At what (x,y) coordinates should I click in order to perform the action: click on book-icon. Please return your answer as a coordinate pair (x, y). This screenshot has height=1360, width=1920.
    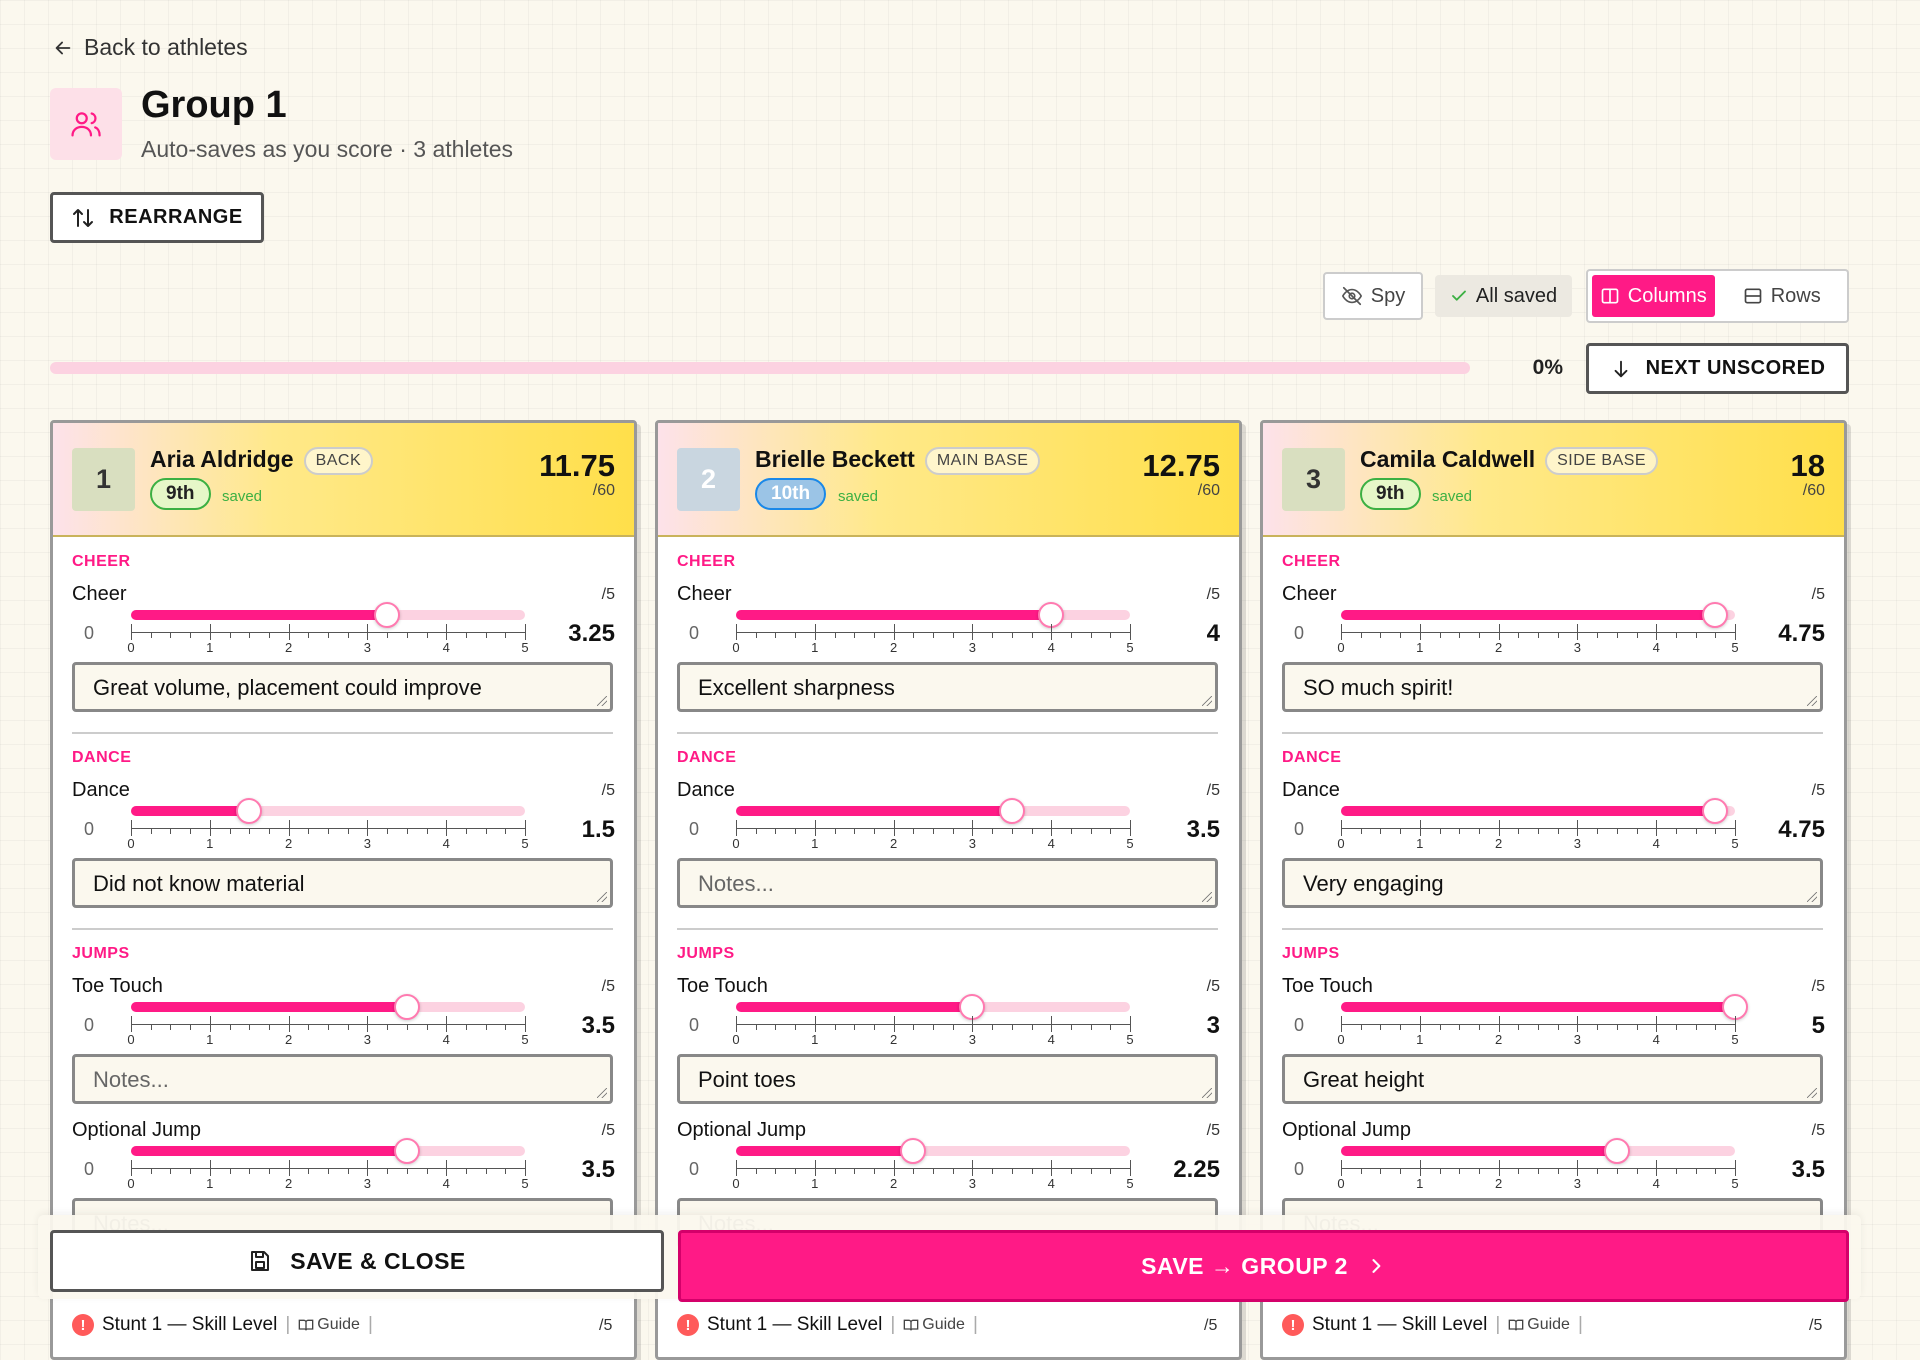
    Looking at the image, I should click on (911, 1325).